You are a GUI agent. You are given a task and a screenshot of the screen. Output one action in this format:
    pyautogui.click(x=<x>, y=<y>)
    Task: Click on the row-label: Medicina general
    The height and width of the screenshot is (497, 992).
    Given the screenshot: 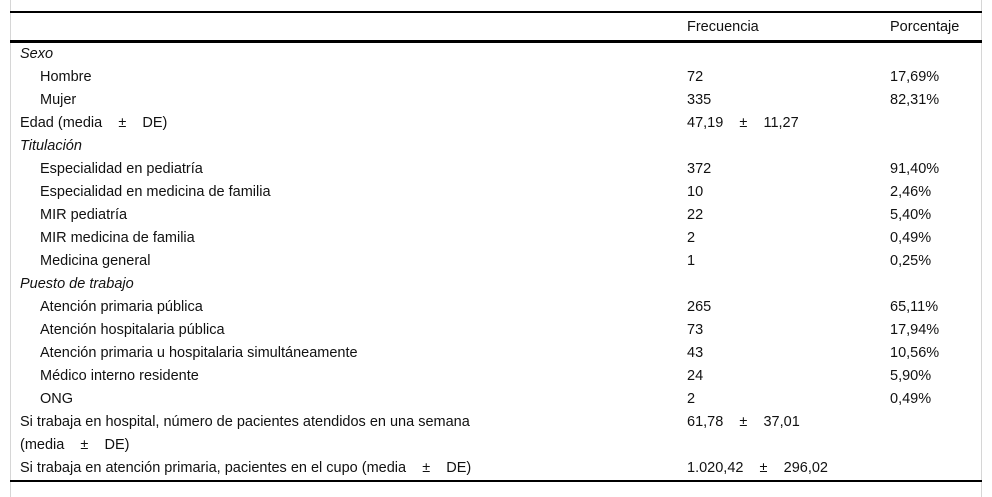 What is the action you would take?
    pyautogui.click(x=95, y=261)
    